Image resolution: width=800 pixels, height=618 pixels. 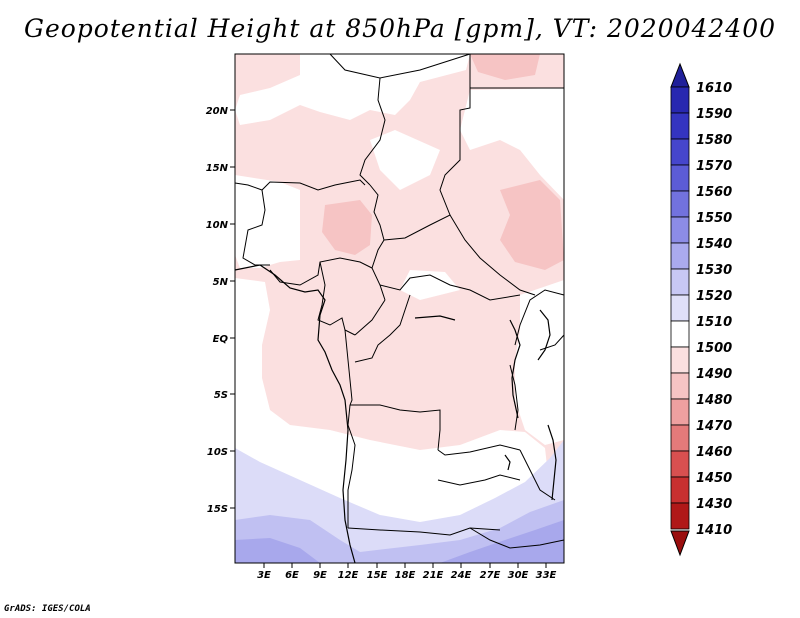 What do you see at coordinates (267, 221) in the screenshot?
I see `contour-white-sahel` at bounding box center [267, 221].